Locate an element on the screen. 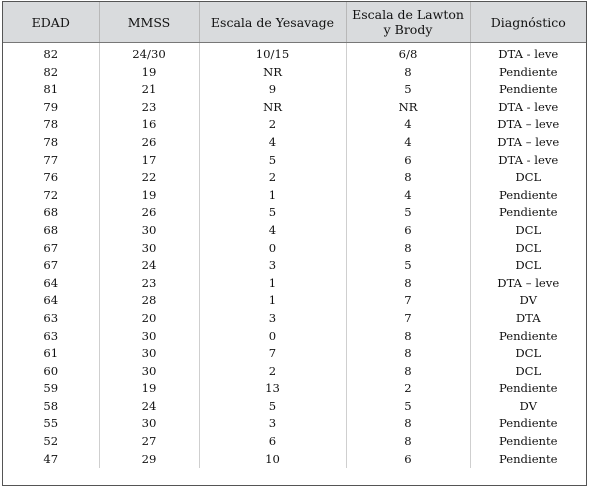 Image resolution: width=590 pixels, height=489 pixels. cell-mmss: 24 is located at coordinates (148, 406).